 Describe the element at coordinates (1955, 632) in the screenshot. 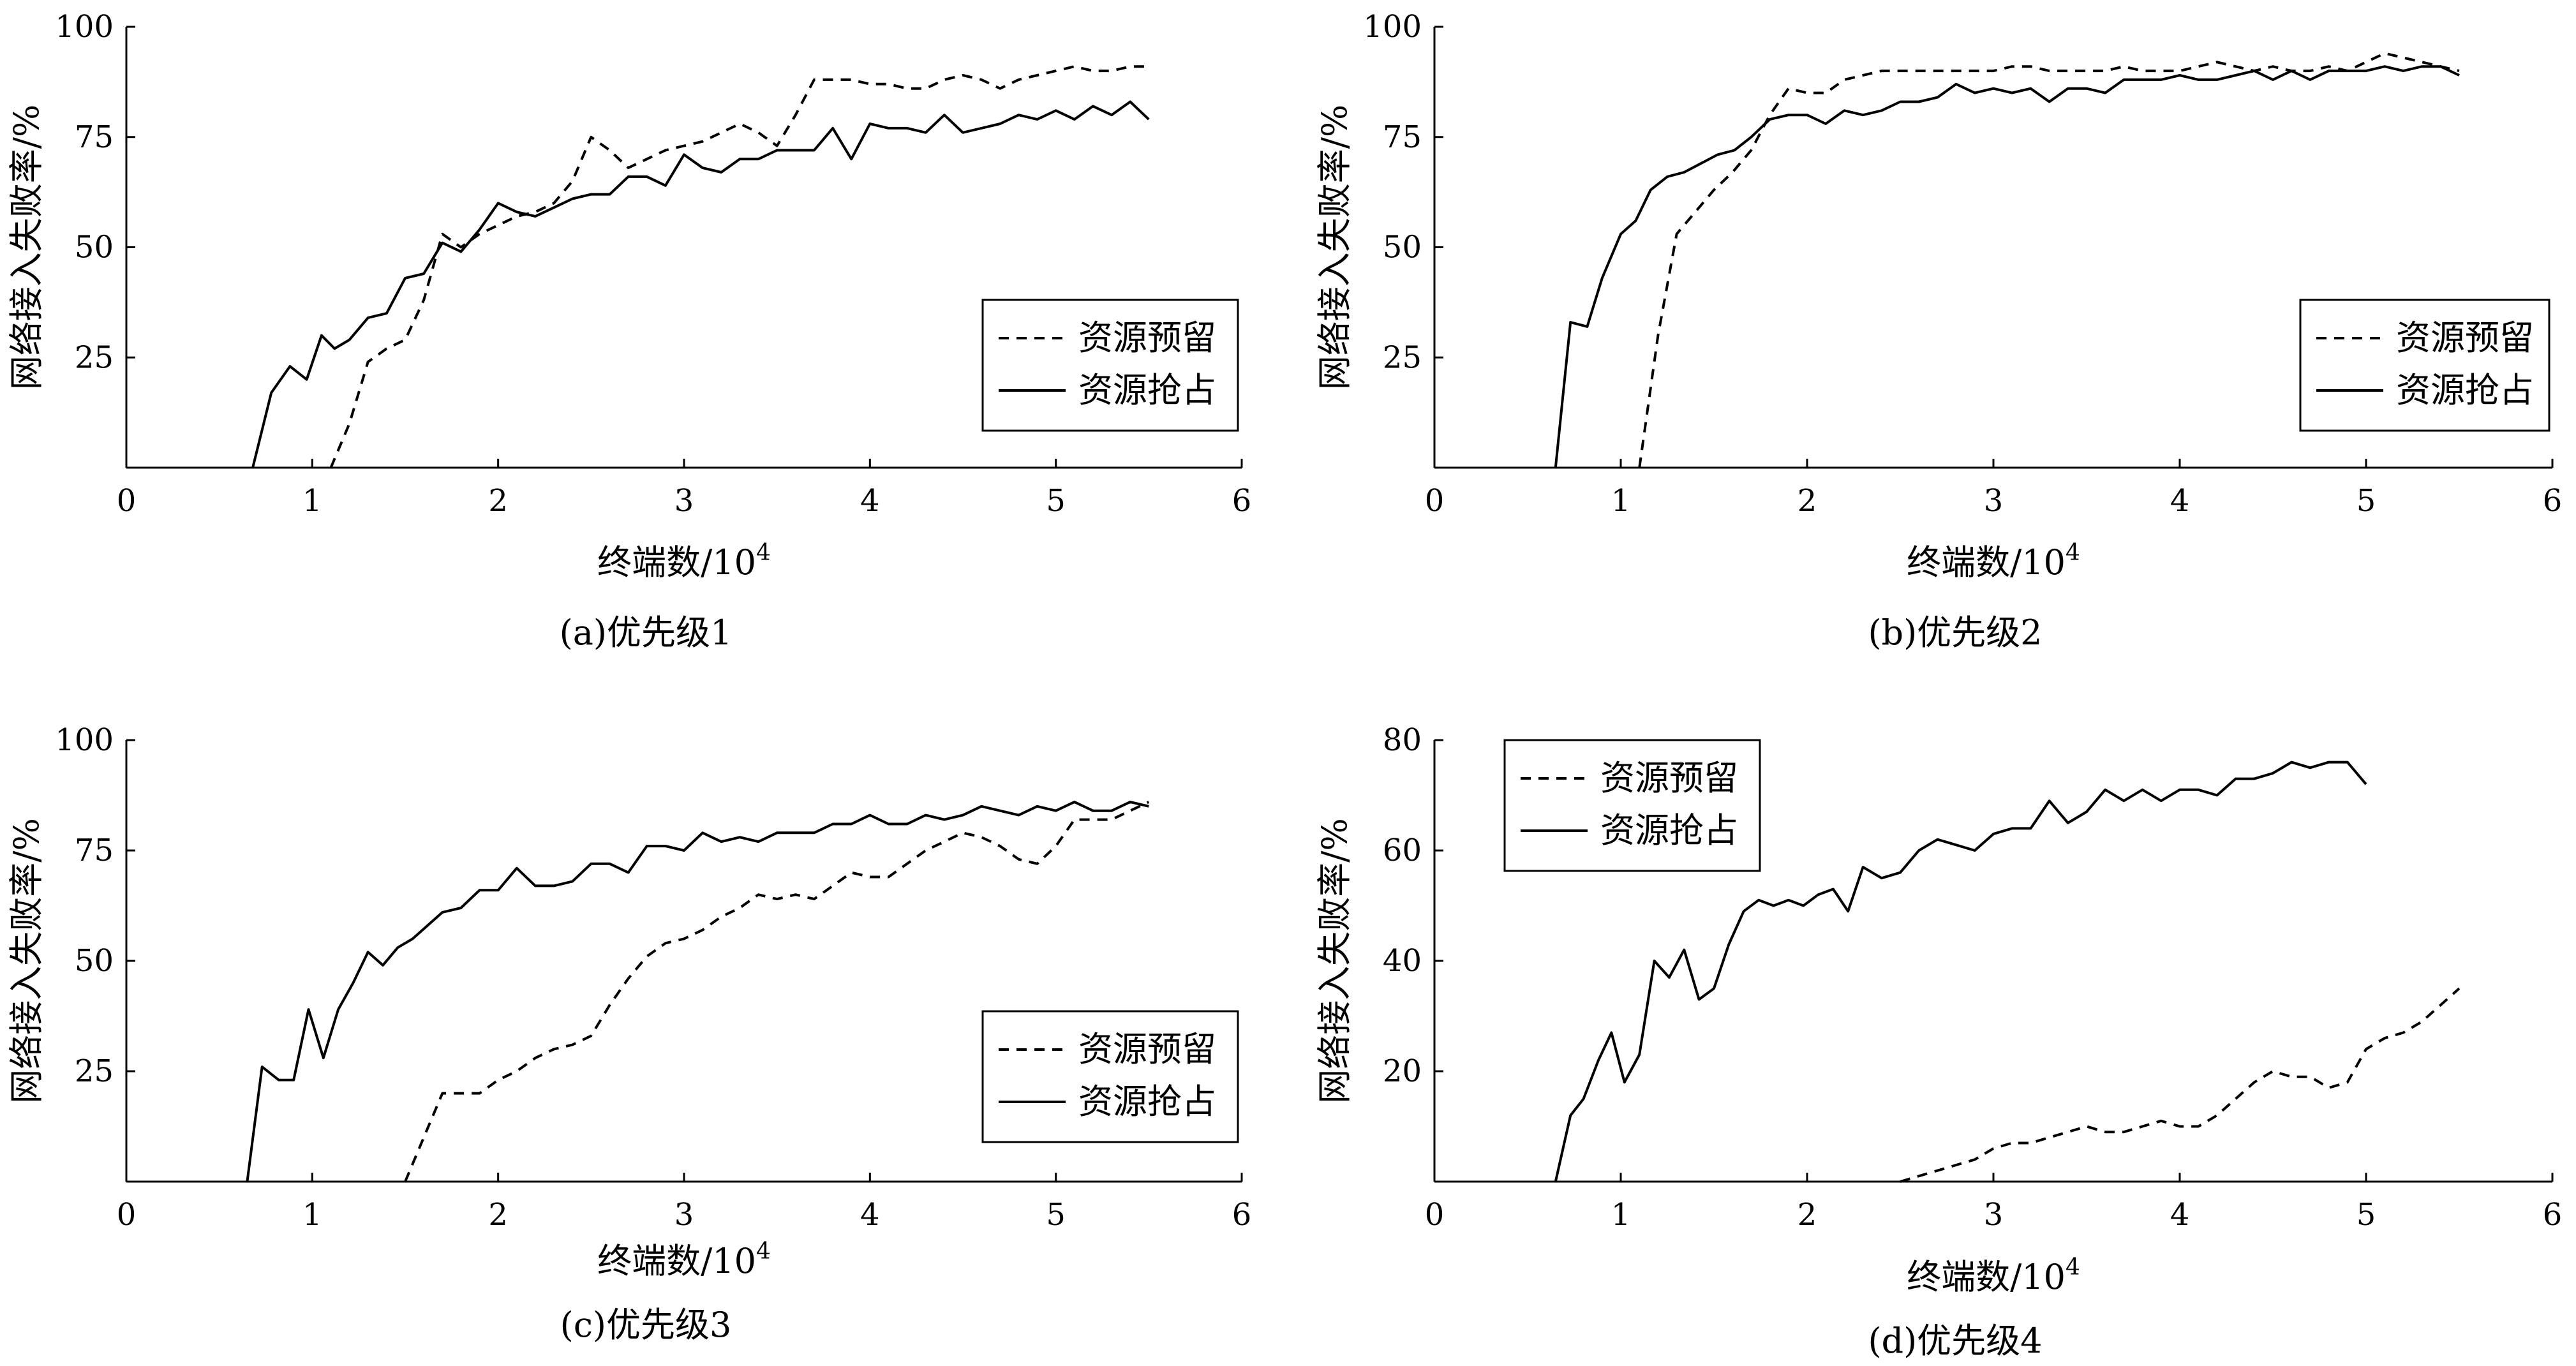

I see `panel-caption: (b)优先级2` at that location.